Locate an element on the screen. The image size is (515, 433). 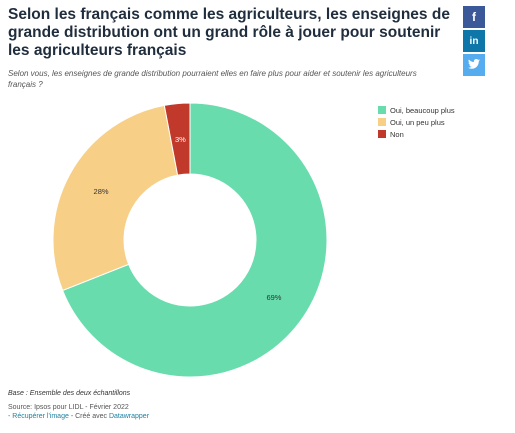
legend-label: Oui, un peu plus is located at coordinates (417, 122).